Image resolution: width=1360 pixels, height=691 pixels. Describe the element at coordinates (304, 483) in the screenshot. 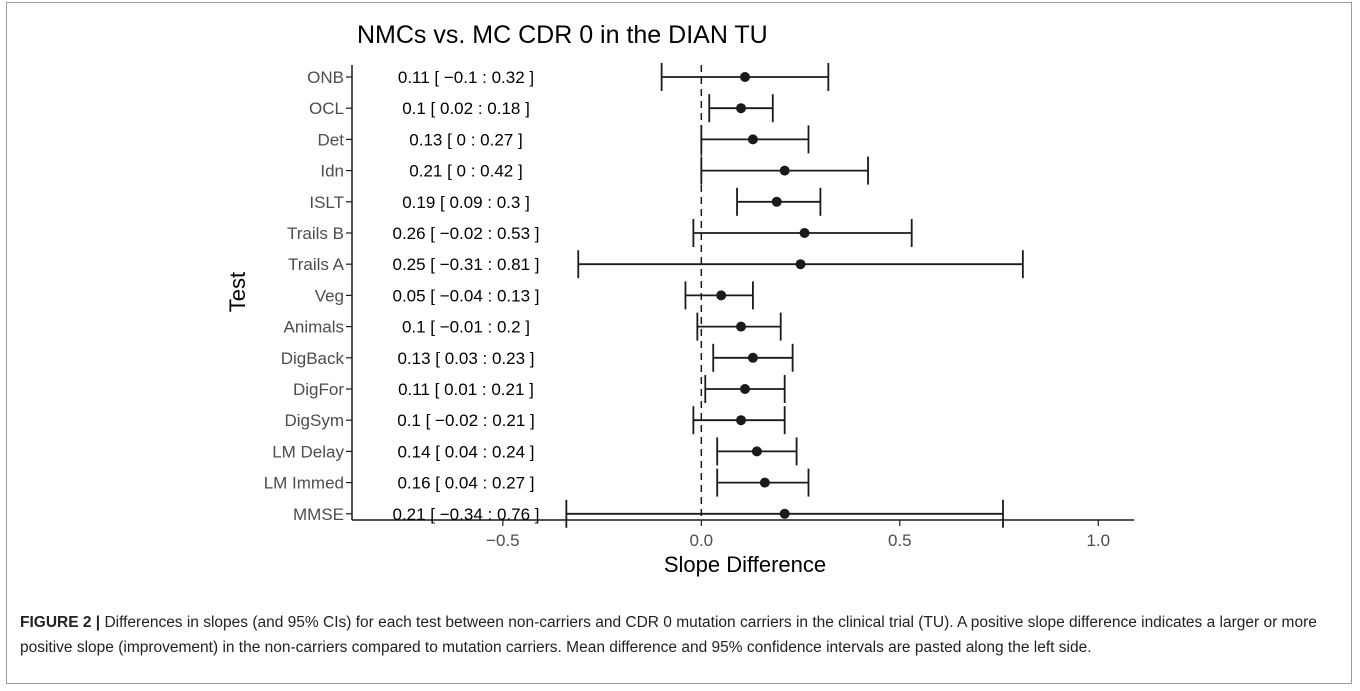

I see `y-tick-label: LM Immed` at that location.